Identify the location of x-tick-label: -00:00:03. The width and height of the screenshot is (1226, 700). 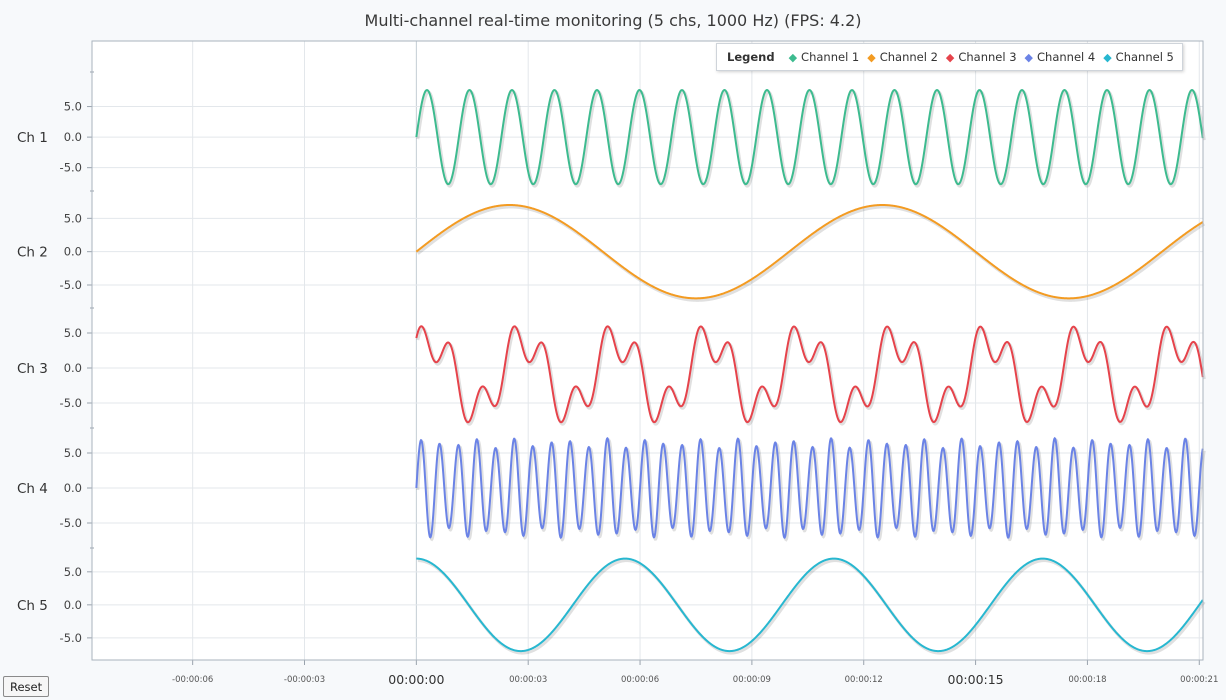
(304, 680).